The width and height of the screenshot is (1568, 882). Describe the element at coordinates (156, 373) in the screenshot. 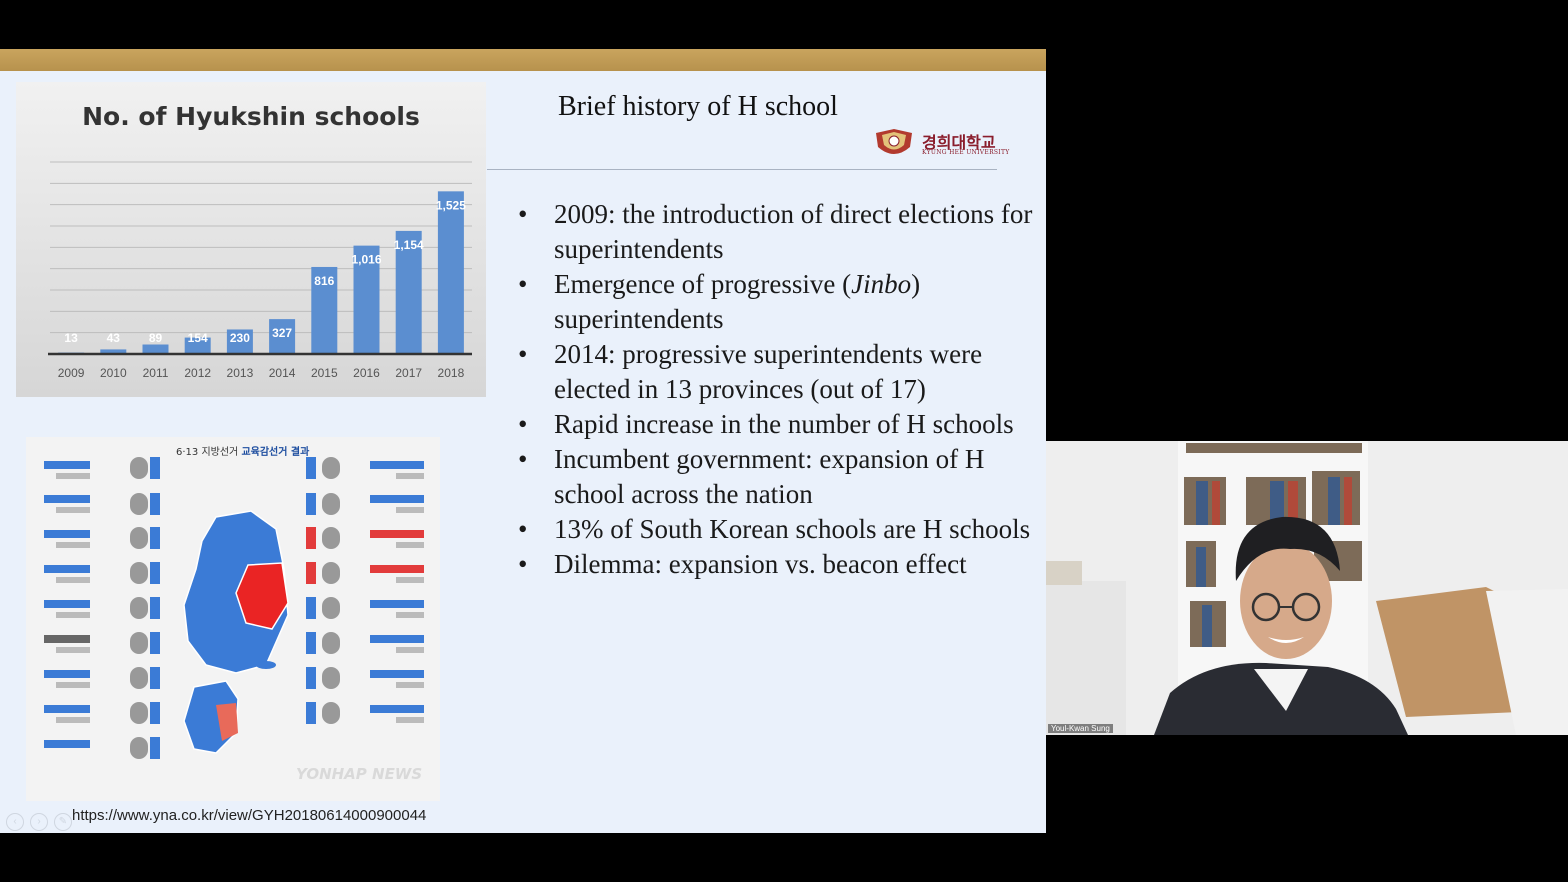

I see `x-tick-label: 2011` at that location.